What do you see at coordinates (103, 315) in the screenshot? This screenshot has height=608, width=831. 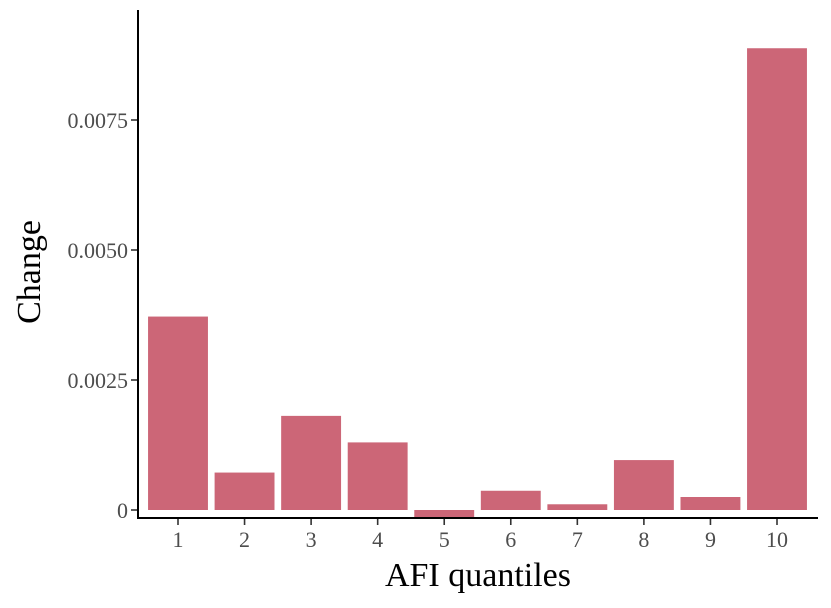 I see `y-axis-ticks: 0 0.0025 0.0050 0.0075` at bounding box center [103, 315].